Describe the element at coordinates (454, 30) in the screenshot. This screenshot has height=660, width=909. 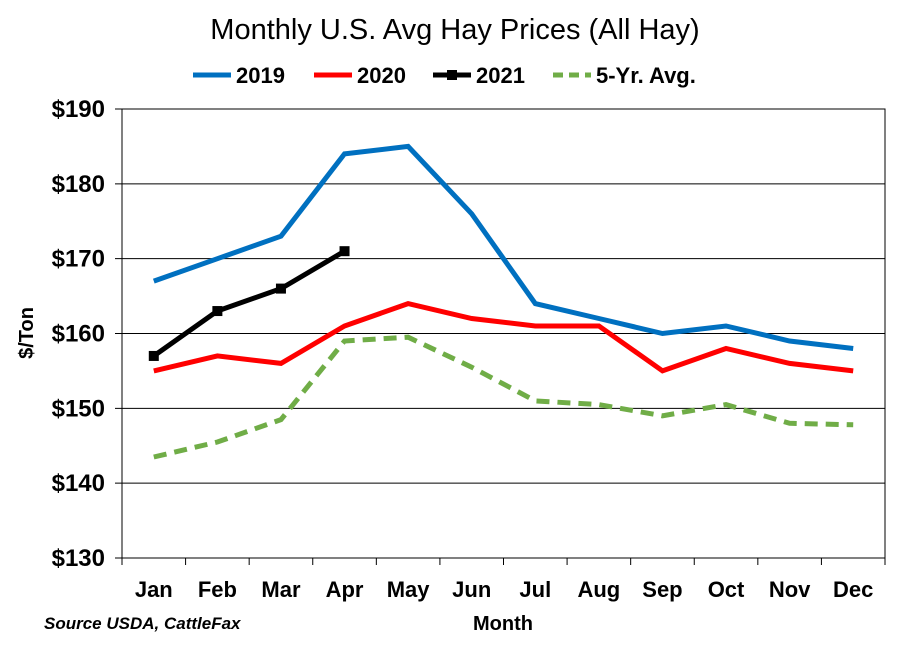
I see `chart-title: Monthly U.S. Avg Hay Prices (All Hay)` at that location.